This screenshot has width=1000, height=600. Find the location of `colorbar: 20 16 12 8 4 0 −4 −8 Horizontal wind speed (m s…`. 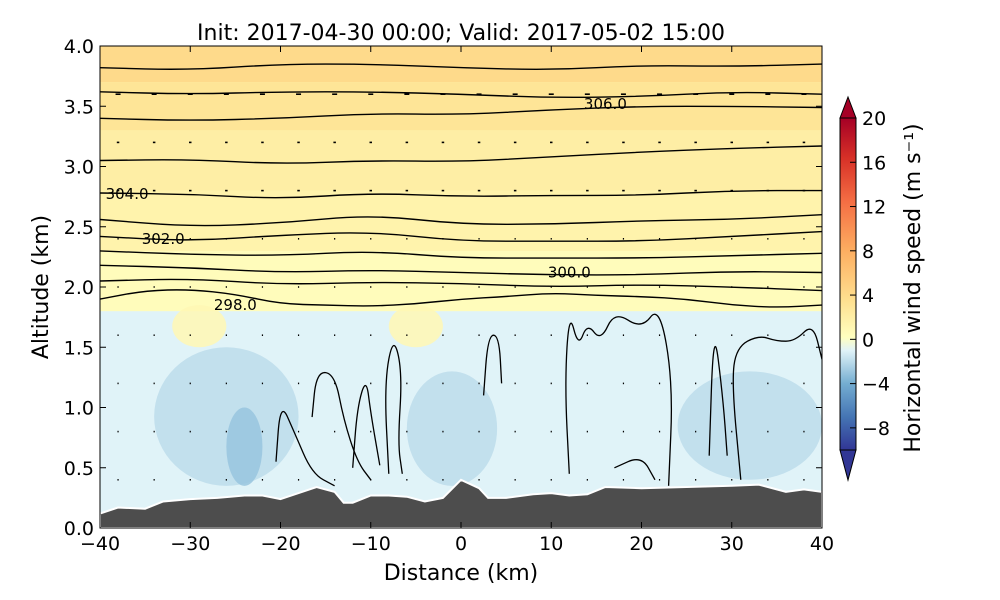

colorbar: 20 16 12 8 4 0 −4 −8 Horizontal wind speed (m s… is located at coordinates (882, 288).